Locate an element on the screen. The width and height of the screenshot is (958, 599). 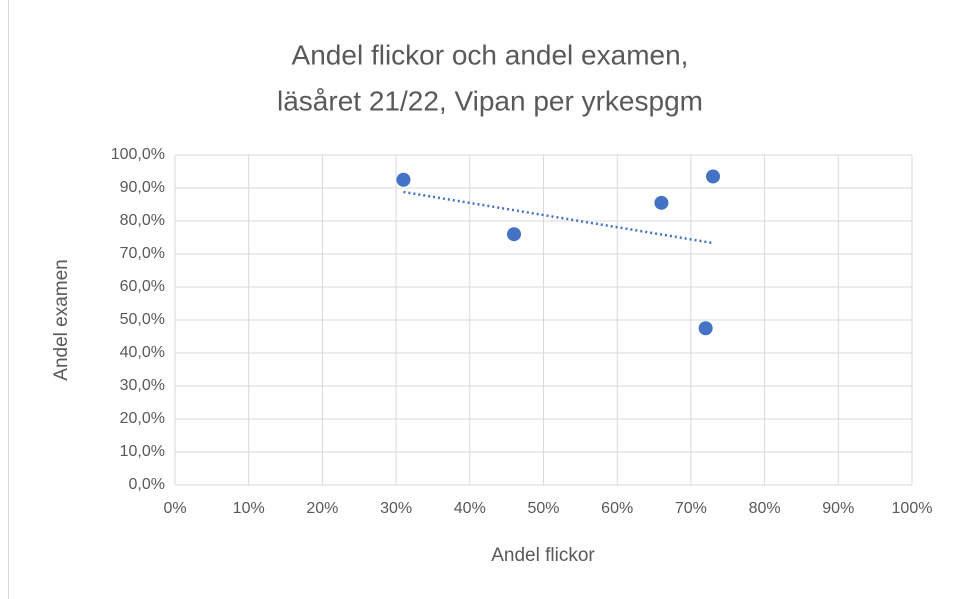
x-tick-label: 50% is located at coordinates (543, 508).